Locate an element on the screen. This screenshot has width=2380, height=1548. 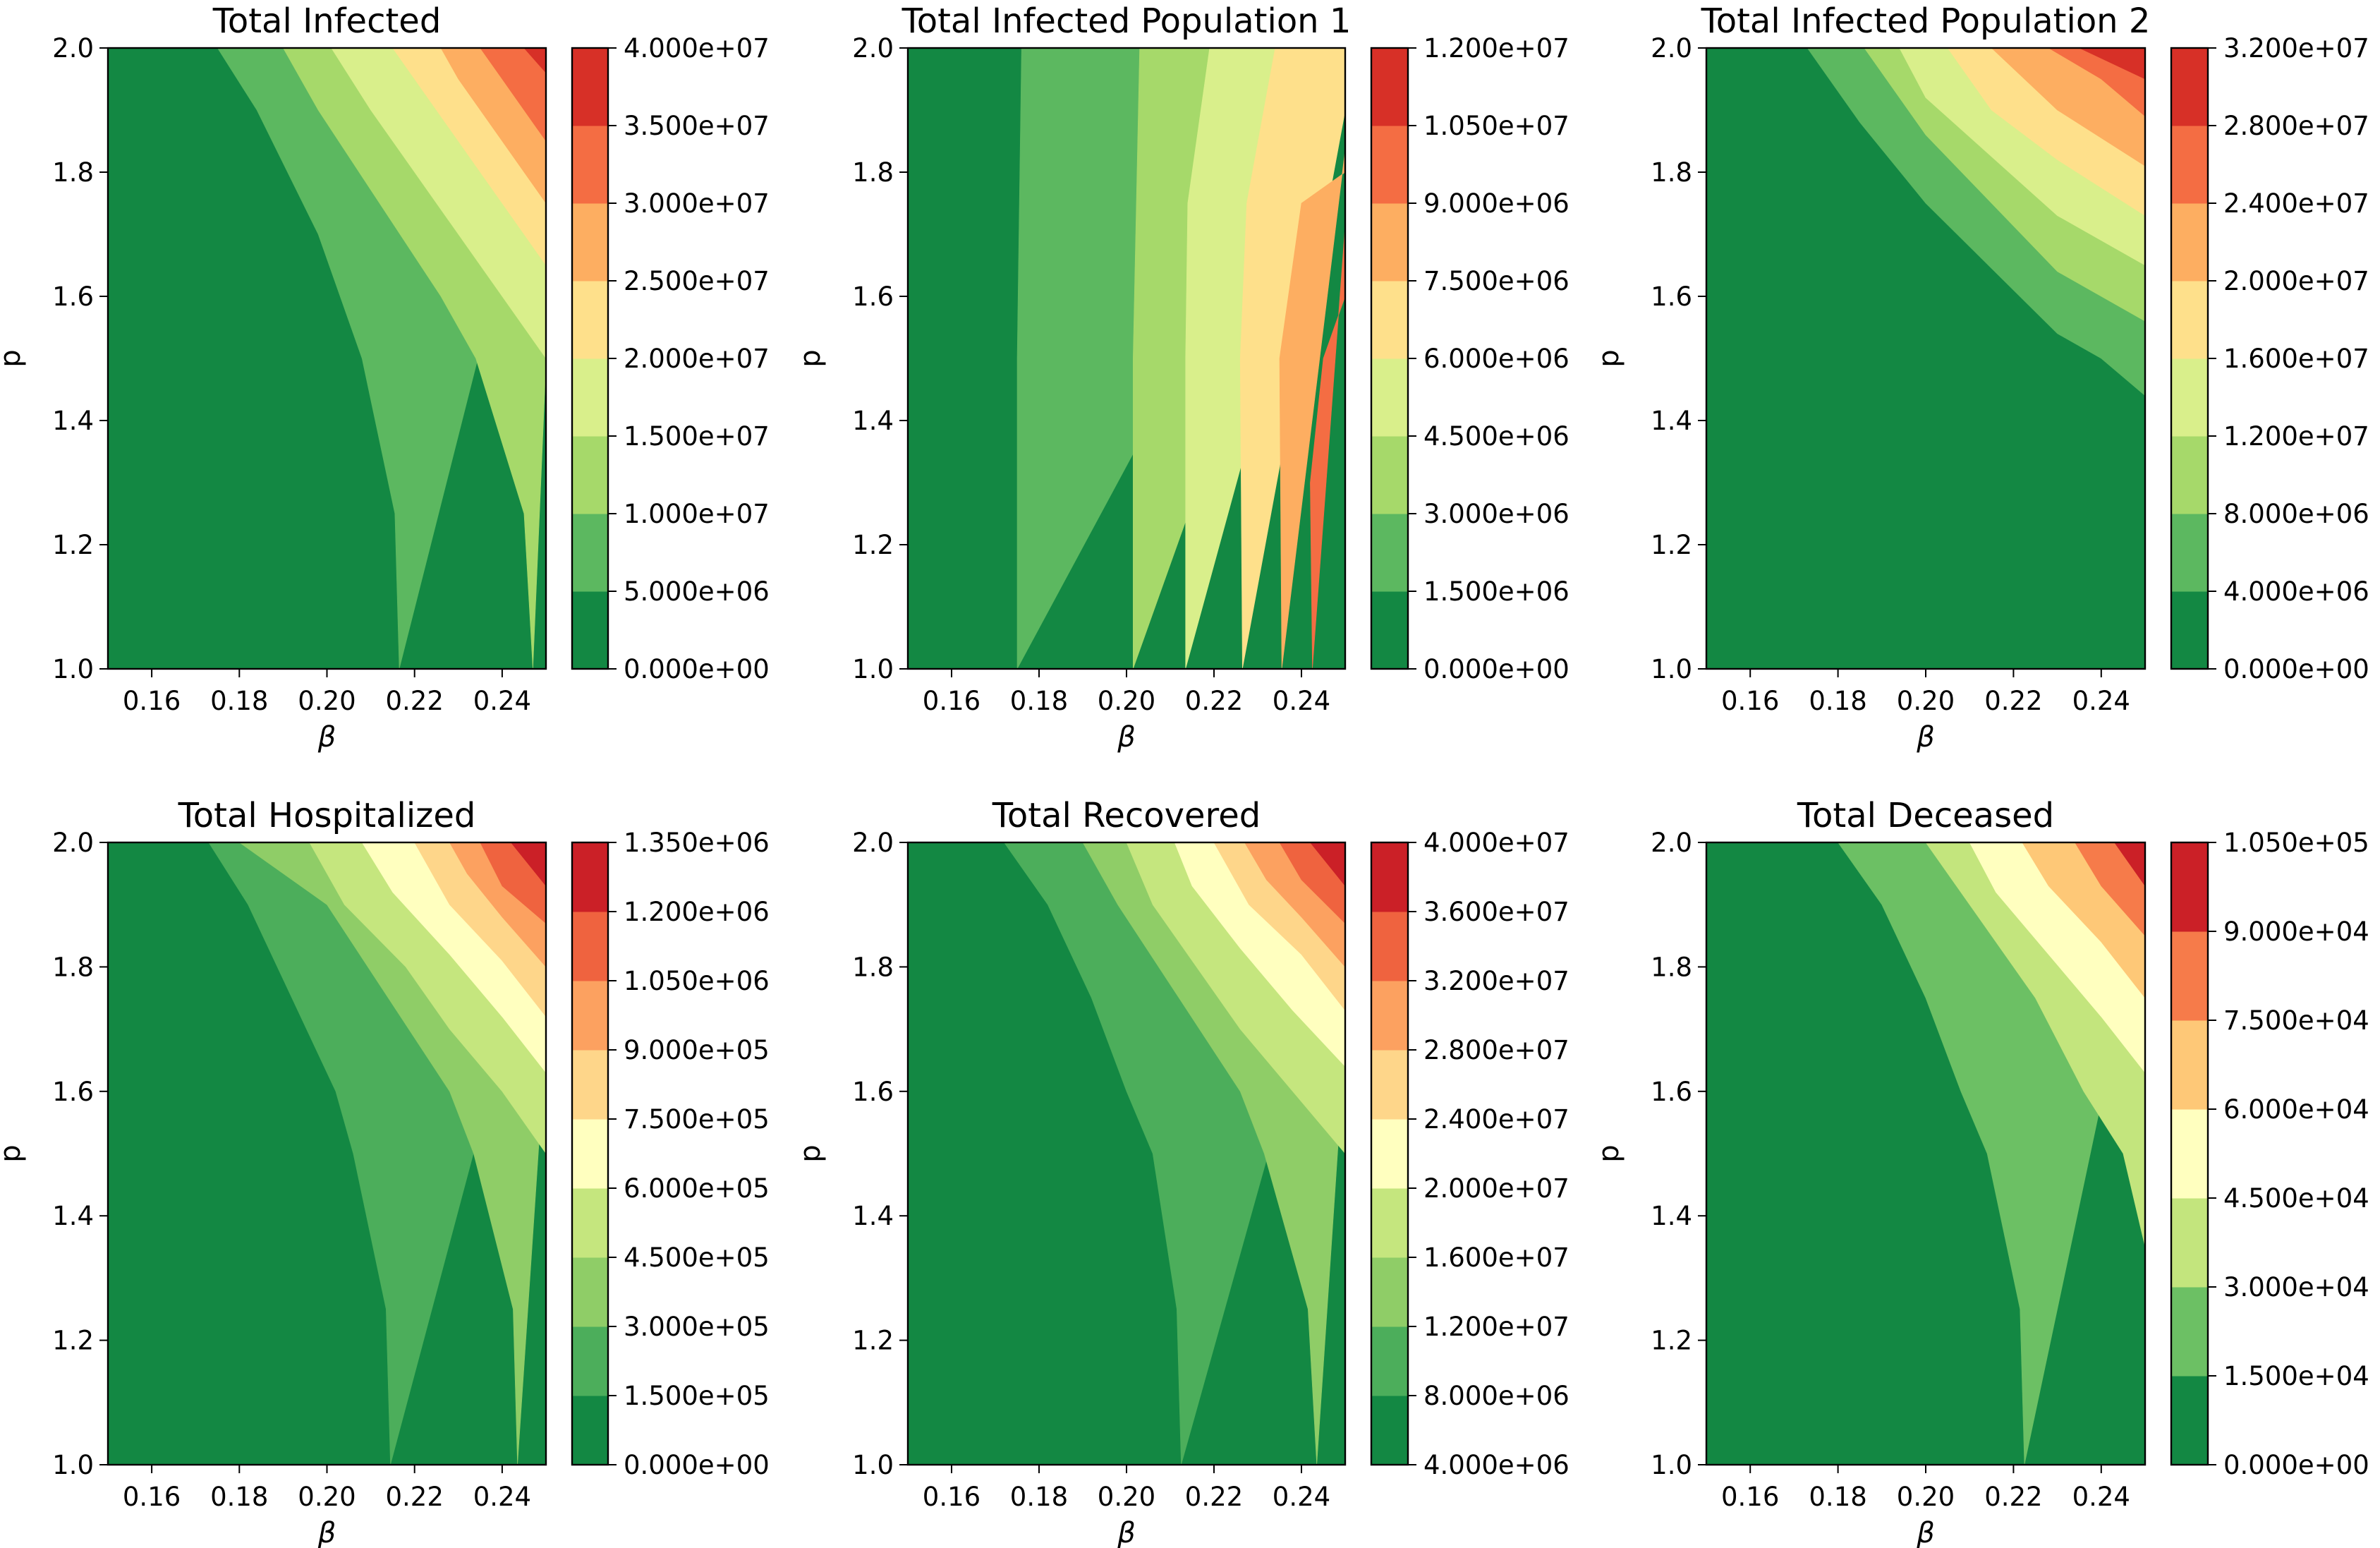
colorbar-tick-label: 3.200e+07 is located at coordinates (2296, 48).